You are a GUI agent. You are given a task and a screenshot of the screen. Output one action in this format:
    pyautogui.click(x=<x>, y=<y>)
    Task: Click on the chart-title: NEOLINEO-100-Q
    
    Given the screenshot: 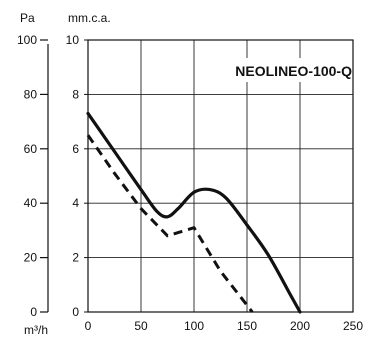 What is the action you would take?
    pyautogui.click(x=293, y=71)
    